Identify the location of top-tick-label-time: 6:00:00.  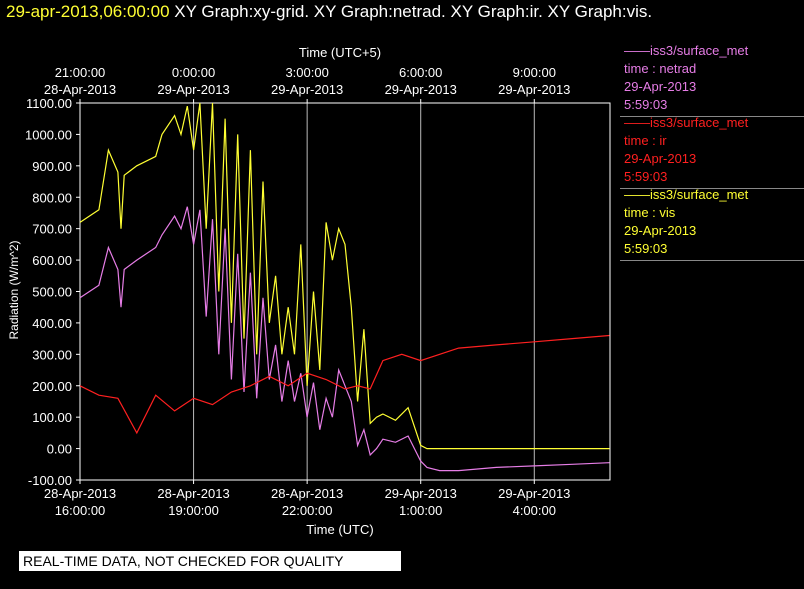
(420, 72).